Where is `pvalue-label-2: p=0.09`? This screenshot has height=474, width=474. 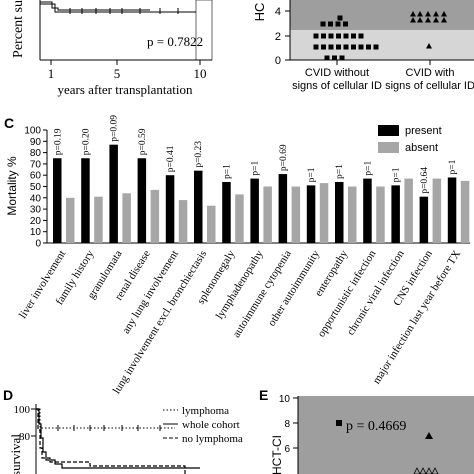 pvalue-label-2: p=0.09 is located at coordinates (115, 128).